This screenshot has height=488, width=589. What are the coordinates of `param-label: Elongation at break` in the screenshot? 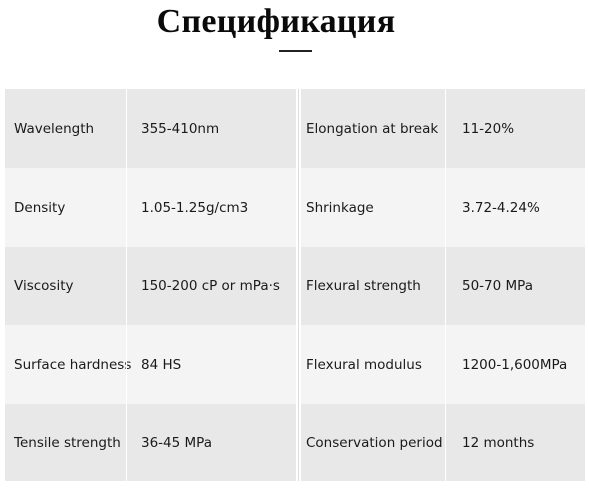 It's located at (372, 128).